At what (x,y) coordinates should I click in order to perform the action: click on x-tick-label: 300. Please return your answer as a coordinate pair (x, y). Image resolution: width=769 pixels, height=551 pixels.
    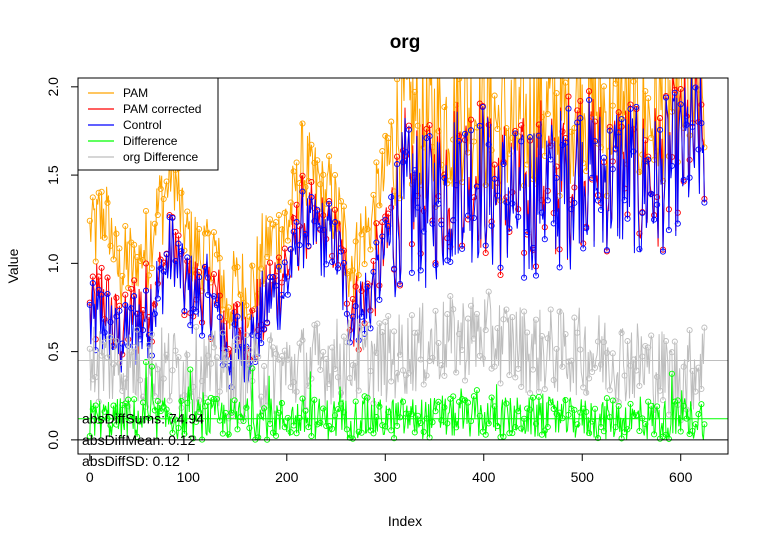
    Looking at the image, I should click on (386, 477).